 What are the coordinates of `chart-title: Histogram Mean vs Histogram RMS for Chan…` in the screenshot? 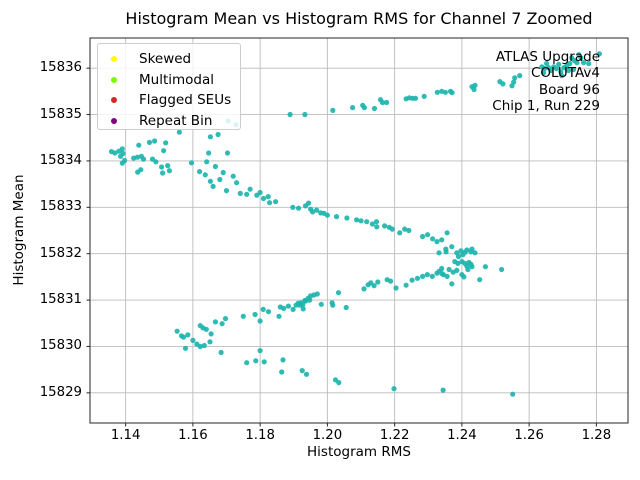 It's located at (359, 18).